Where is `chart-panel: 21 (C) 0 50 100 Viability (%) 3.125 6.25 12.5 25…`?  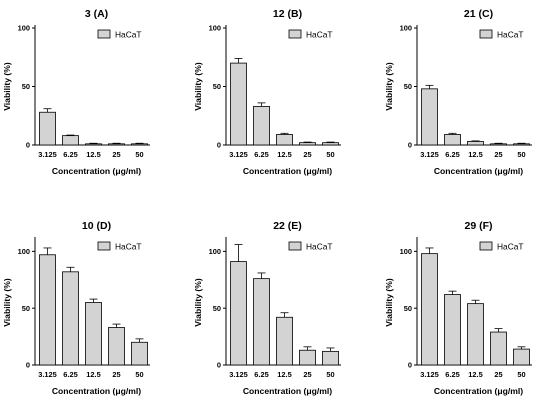
chart-panel: 21 (C) 0 50 100 Viability (%) 3.125 6.25 12.5 25… is located at coordinates (458, 92).